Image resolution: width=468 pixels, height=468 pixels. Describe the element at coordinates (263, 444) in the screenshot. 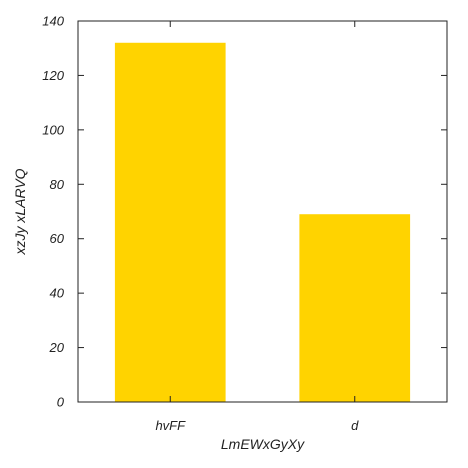

I see `x-axis-title: LmEWxGyXy` at that location.